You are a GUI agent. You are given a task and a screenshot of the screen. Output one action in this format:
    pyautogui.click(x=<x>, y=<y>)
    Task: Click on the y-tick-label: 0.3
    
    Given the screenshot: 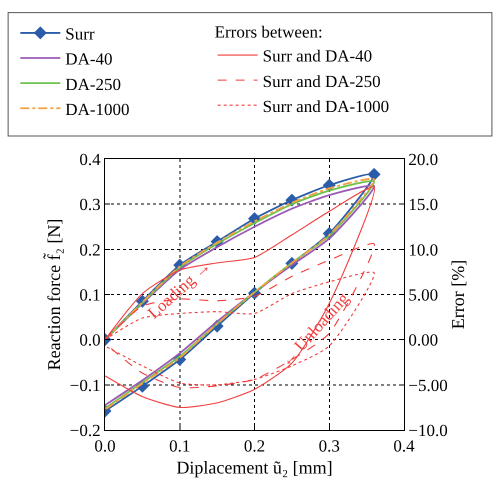 What is the action you would take?
    pyautogui.click(x=90, y=204)
    